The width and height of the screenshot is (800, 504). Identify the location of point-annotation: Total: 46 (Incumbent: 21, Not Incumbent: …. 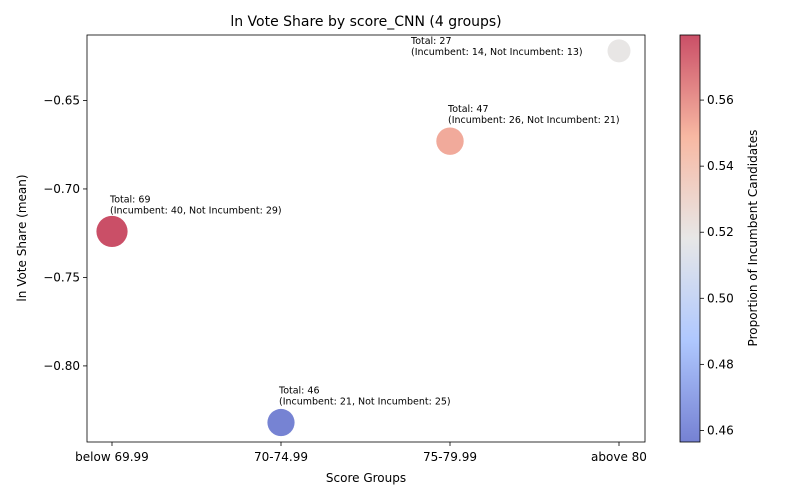
(364, 397).